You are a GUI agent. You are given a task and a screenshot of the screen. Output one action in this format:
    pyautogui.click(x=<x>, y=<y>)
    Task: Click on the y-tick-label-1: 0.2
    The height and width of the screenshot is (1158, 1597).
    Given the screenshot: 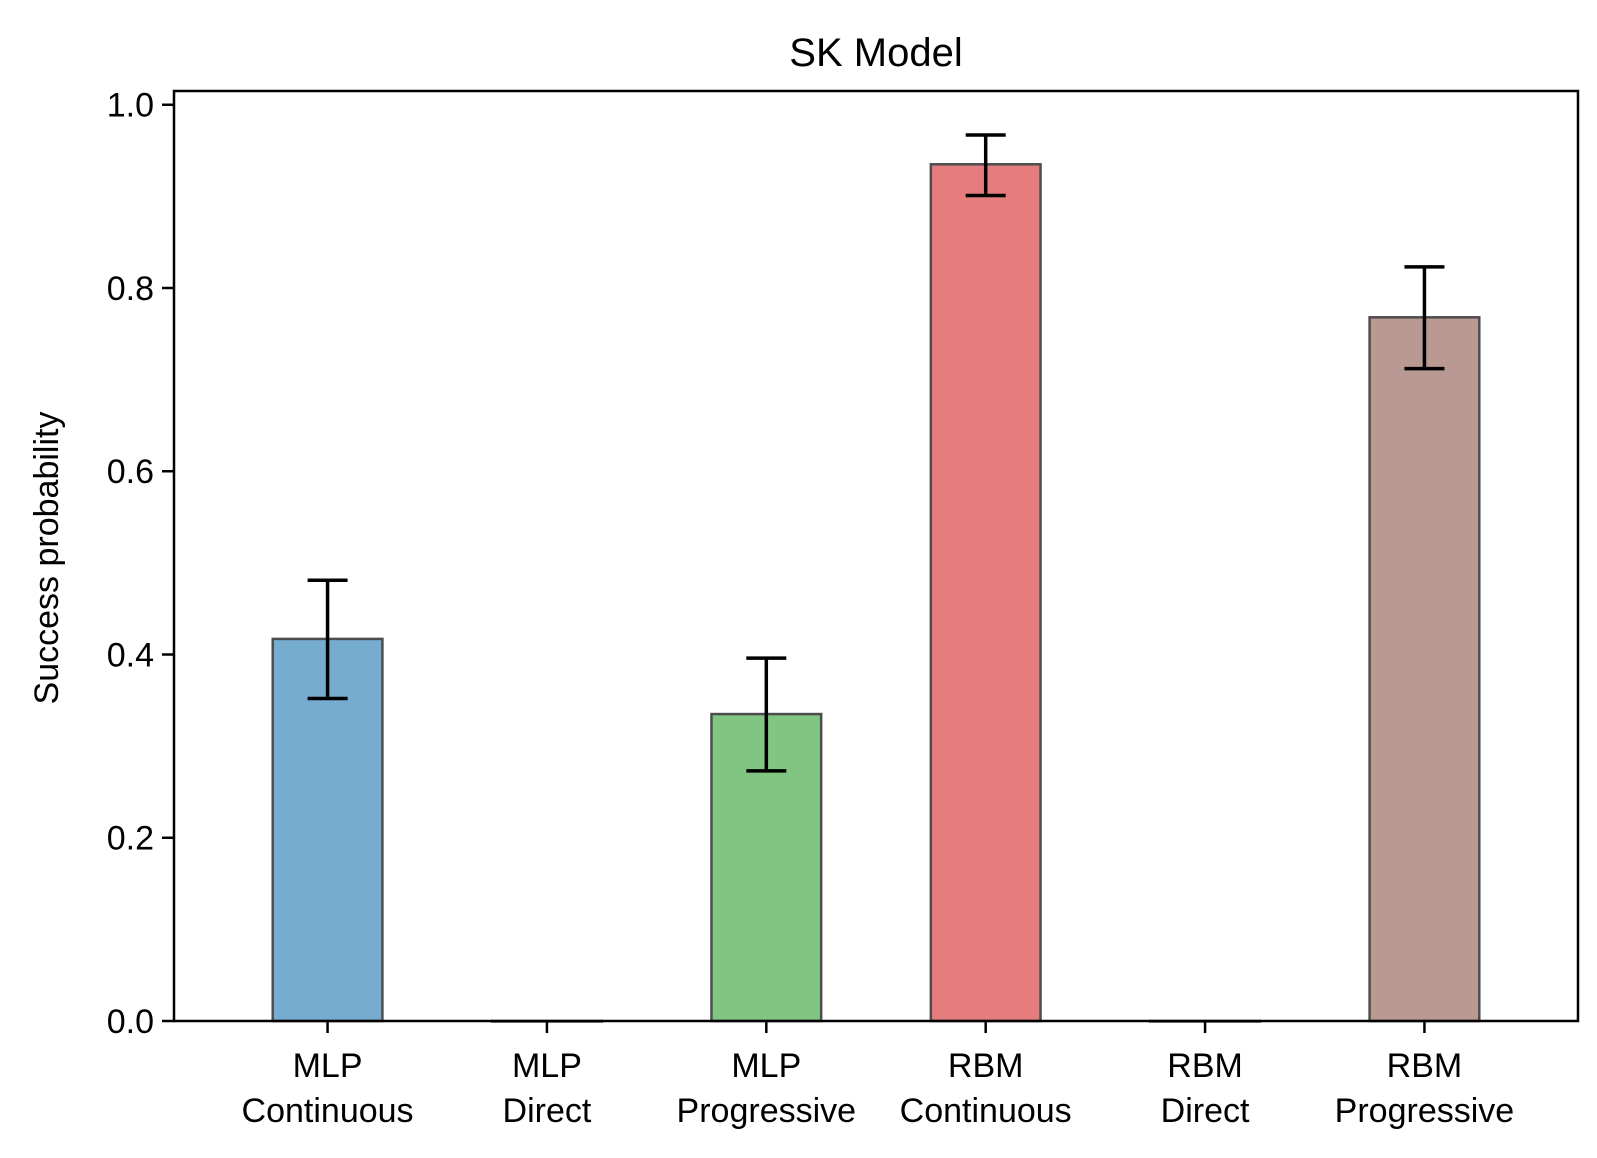 What is the action you would take?
    pyautogui.click(x=130, y=839)
    